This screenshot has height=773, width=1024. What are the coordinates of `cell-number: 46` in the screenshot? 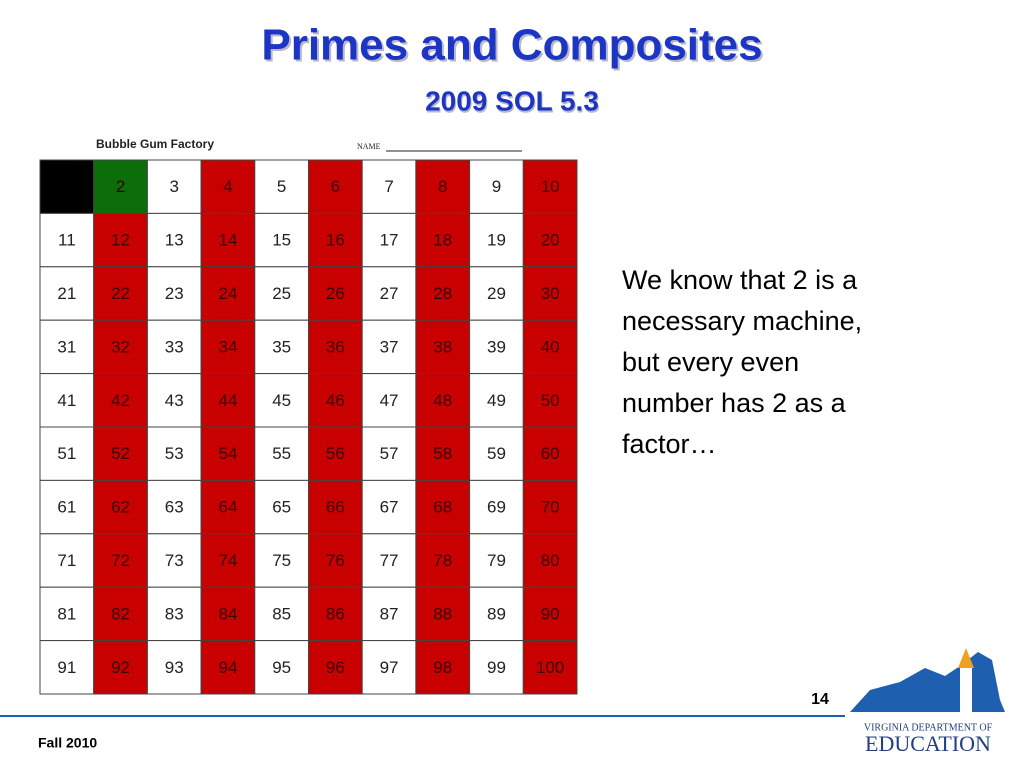 It's located at (335, 400).